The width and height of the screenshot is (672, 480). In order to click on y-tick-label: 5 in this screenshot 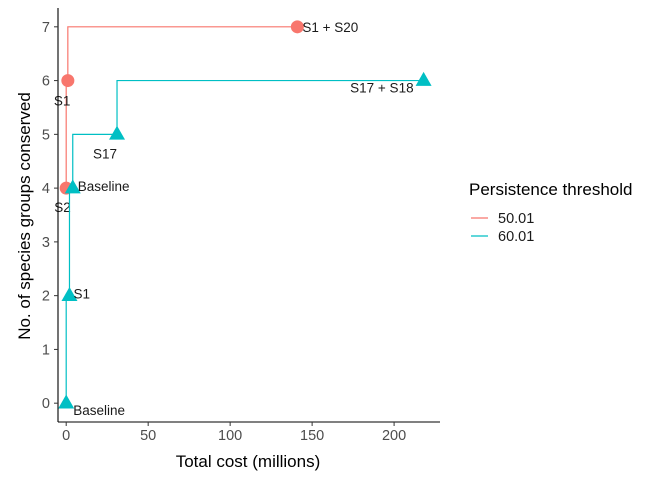, I will do `click(46, 135)`.